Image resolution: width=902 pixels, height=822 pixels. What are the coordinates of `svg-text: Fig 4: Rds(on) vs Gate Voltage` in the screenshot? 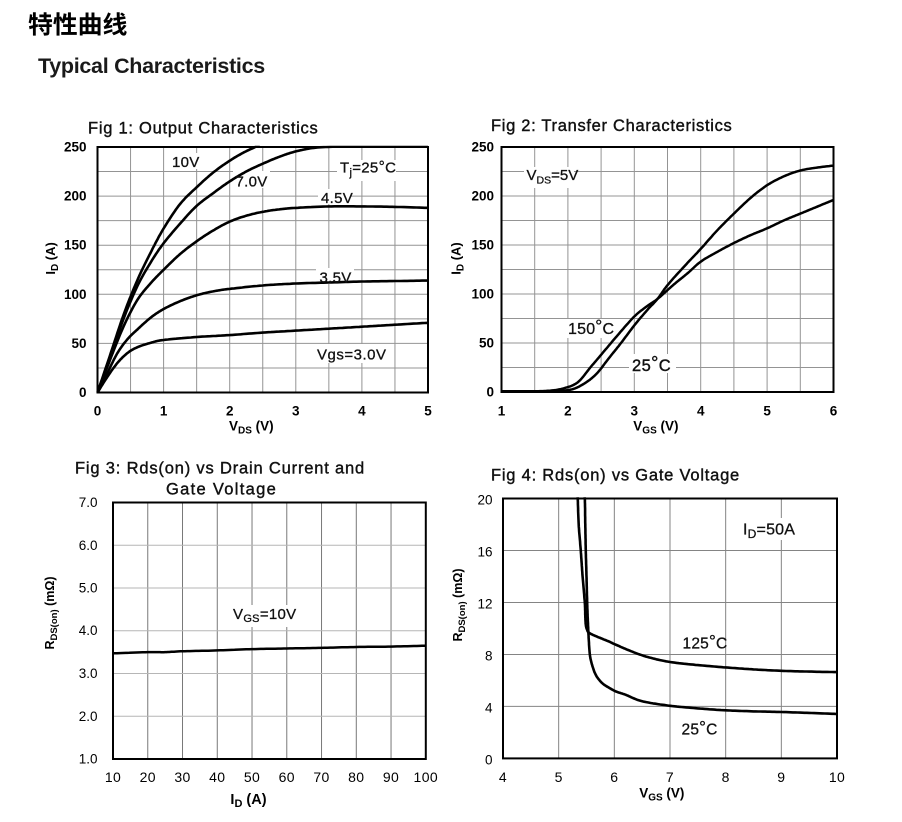 It's located at (615, 476).